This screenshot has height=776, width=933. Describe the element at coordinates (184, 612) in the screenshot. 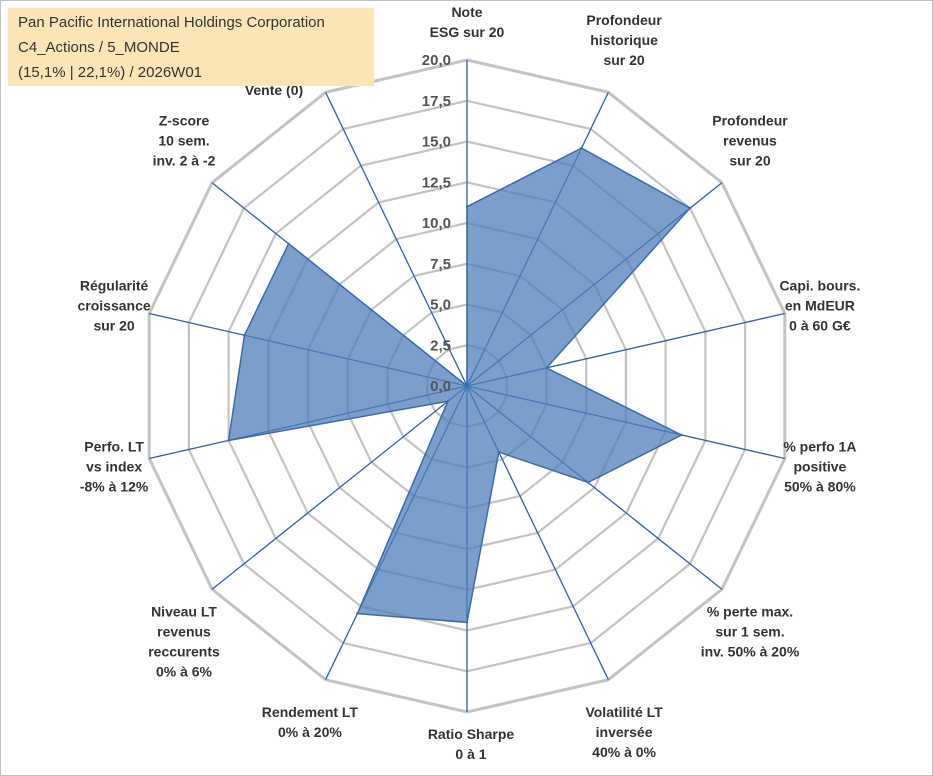

I see `axis-label-9-line-0: Niveau LT` at that location.